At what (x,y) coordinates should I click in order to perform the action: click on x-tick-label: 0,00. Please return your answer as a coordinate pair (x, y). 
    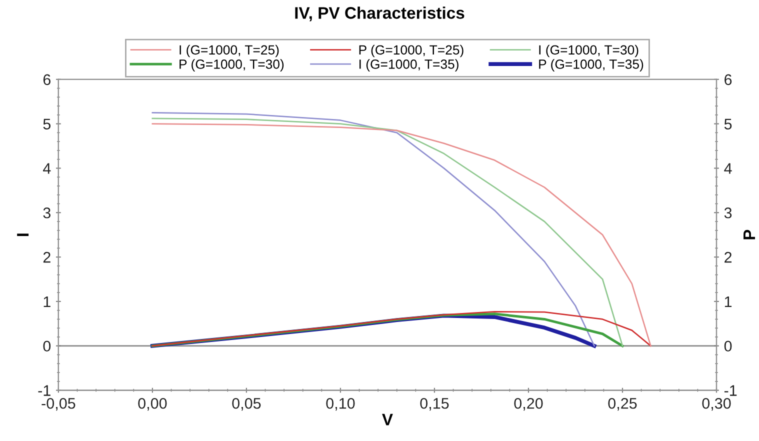
    Looking at the image, I should click on (152, 404).